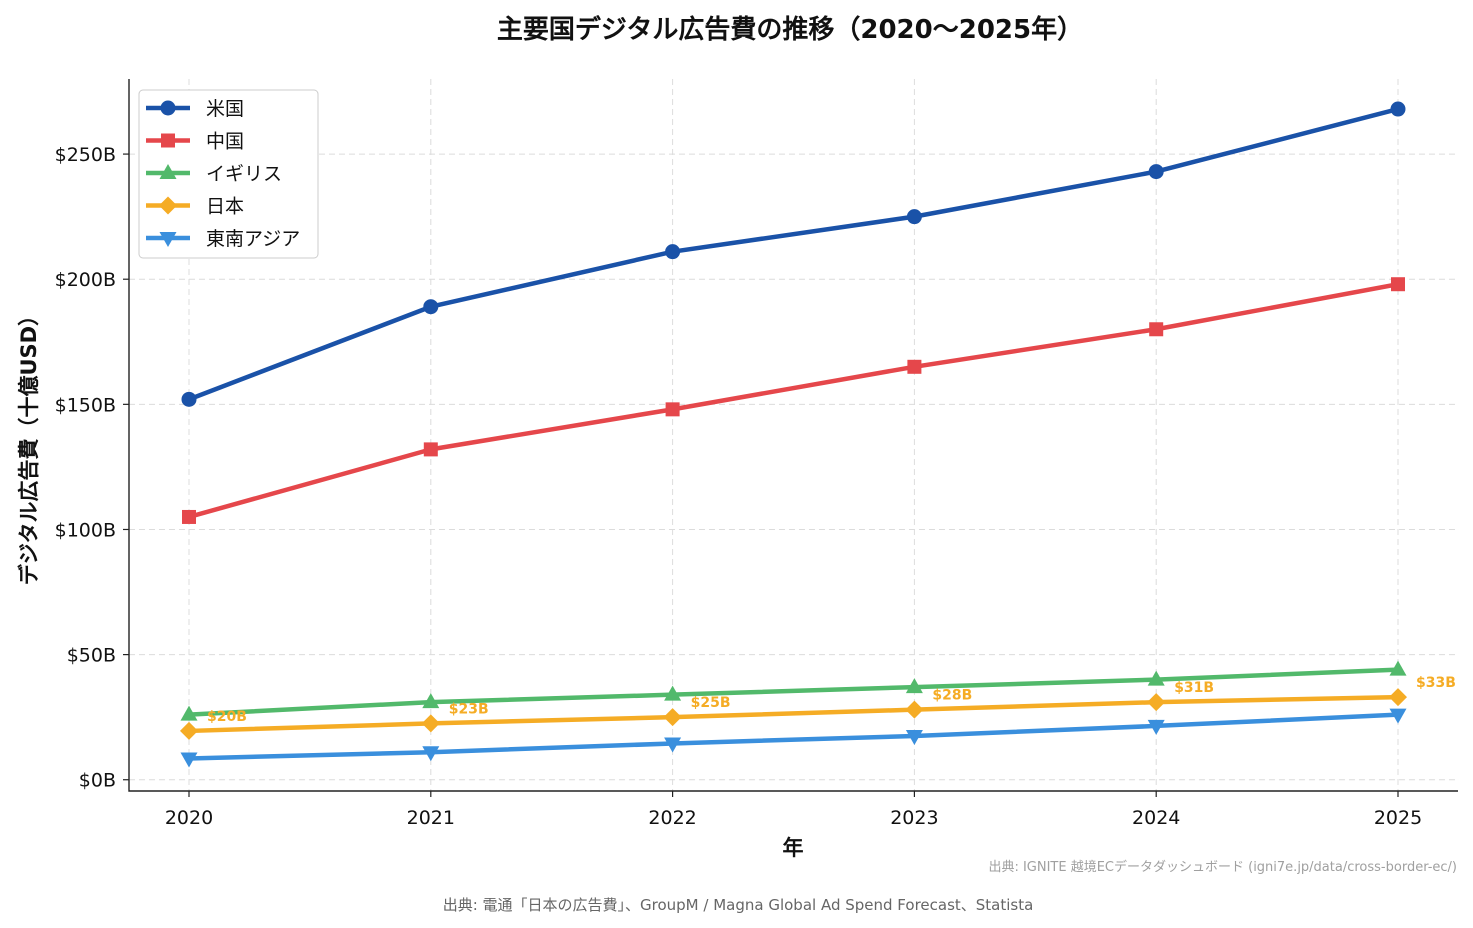 This screenshot has height=928, width=1473. I want to click on x-tick-label: 2020, so click(189, 818).